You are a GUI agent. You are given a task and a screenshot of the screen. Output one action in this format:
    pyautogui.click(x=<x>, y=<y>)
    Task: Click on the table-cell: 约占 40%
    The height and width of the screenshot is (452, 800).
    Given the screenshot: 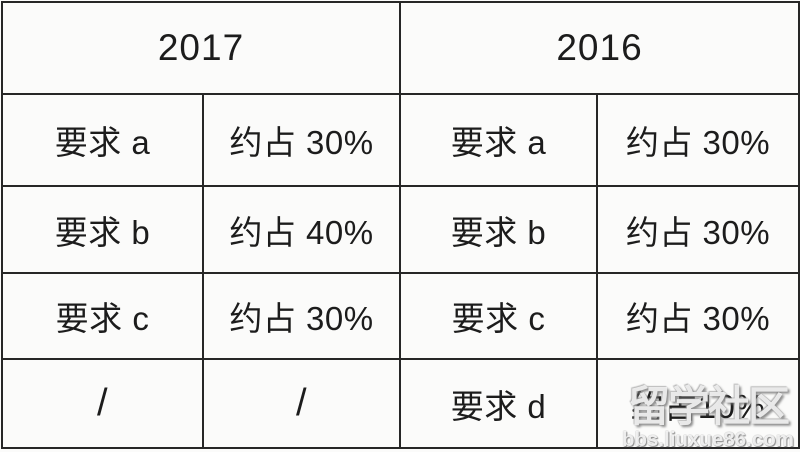 What is the action you would take?
    pyautogui.click(x=301, y=229)
    